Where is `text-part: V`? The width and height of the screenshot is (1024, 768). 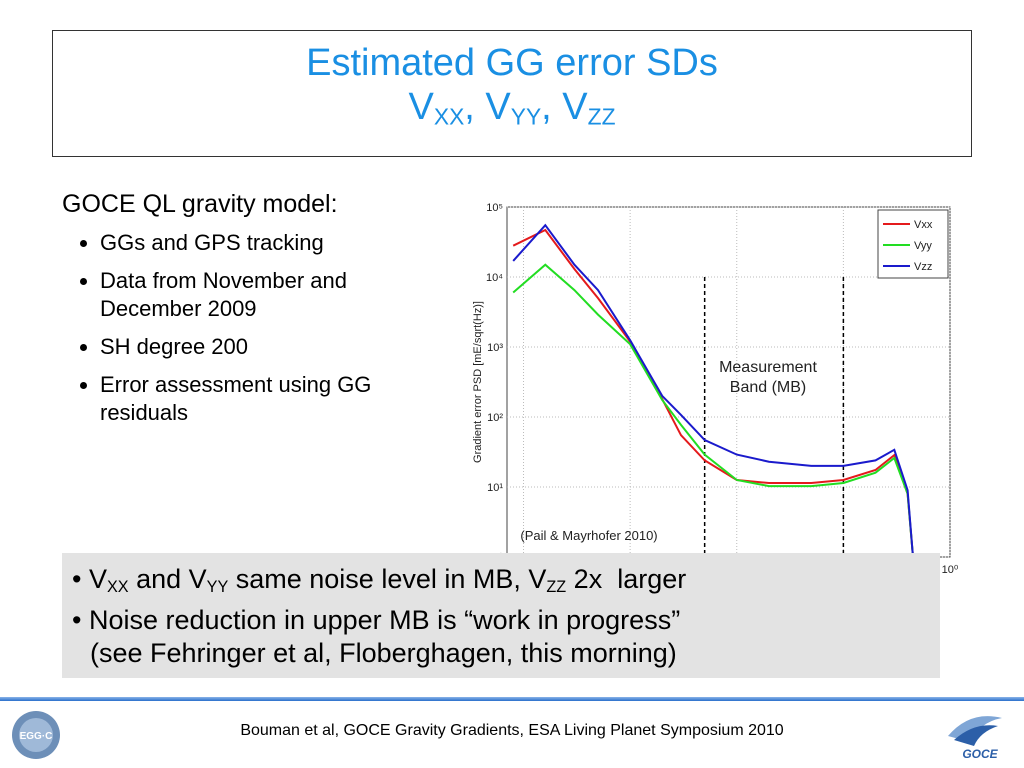
text-part: V is located at coordinates (421, 107).